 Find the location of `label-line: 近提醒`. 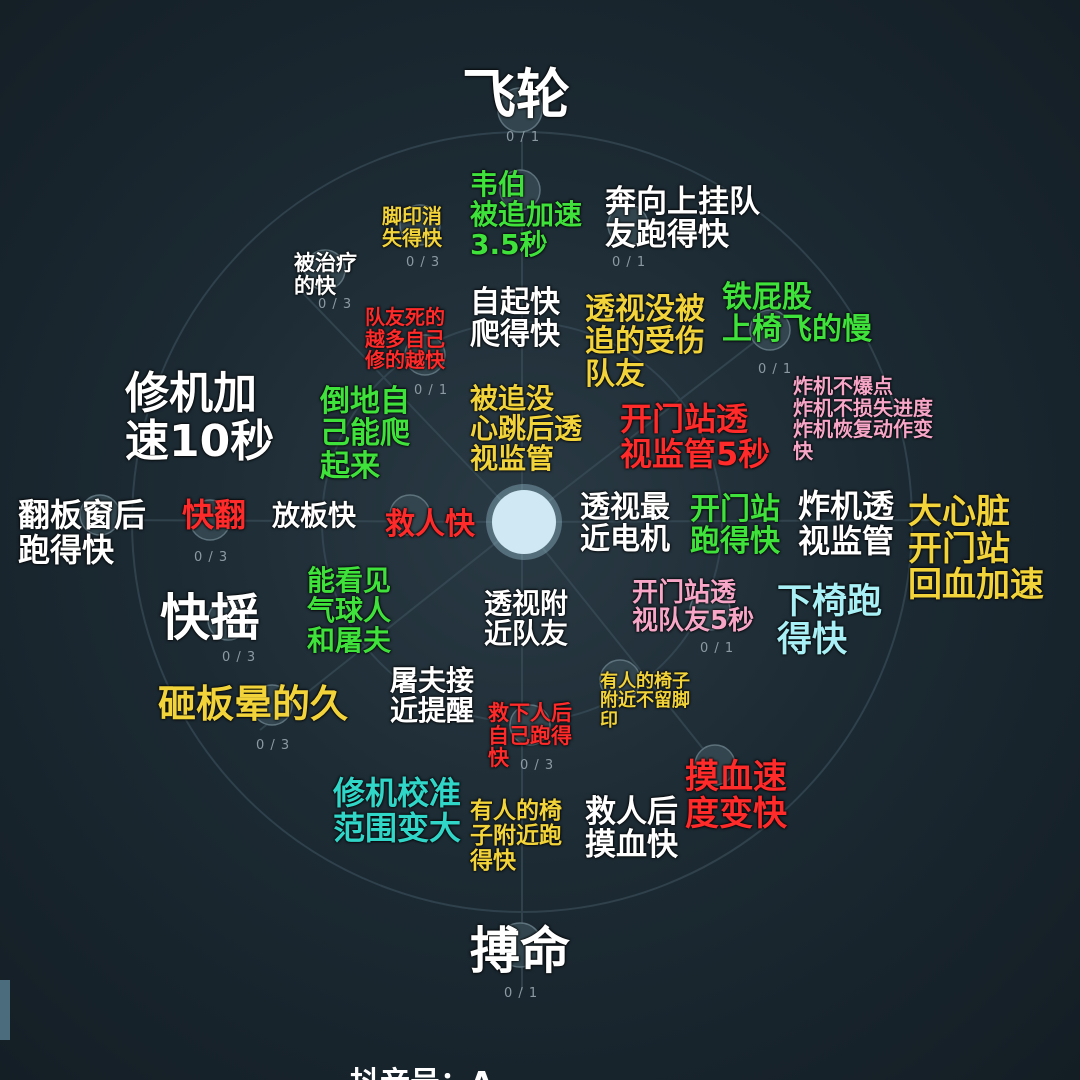

label-line: 近提醒 is located at coordinates (432, 711).